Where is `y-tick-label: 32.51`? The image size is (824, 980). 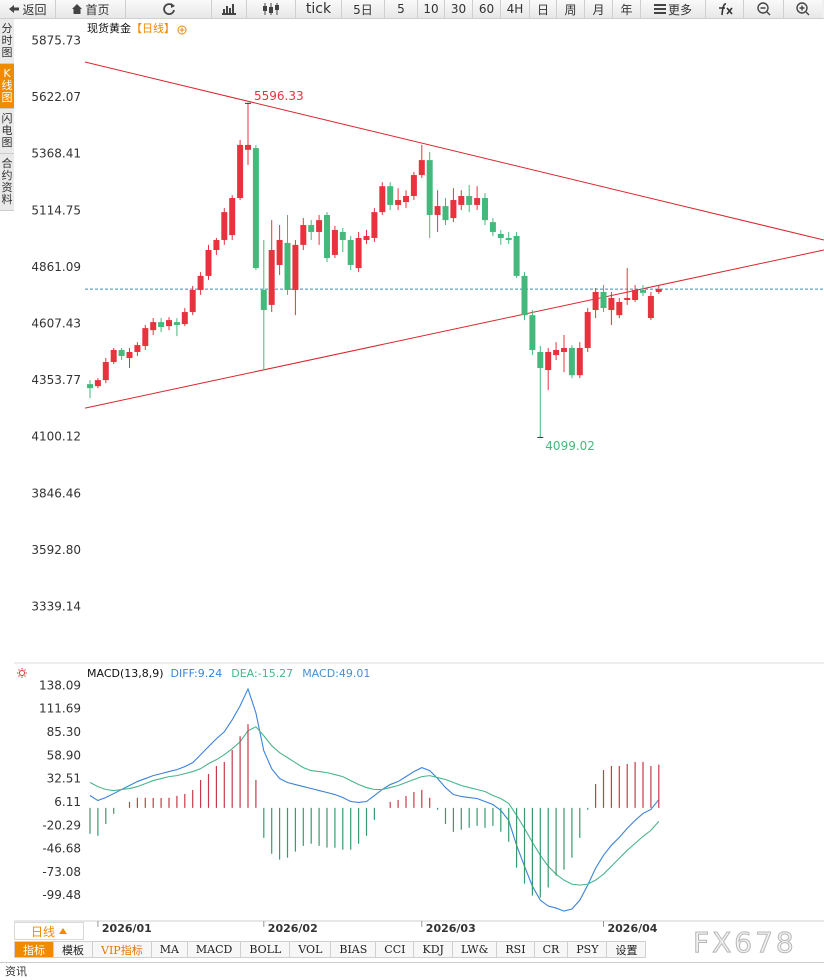 y-tick-label: 32.51 is located at coordinates (64, 779).